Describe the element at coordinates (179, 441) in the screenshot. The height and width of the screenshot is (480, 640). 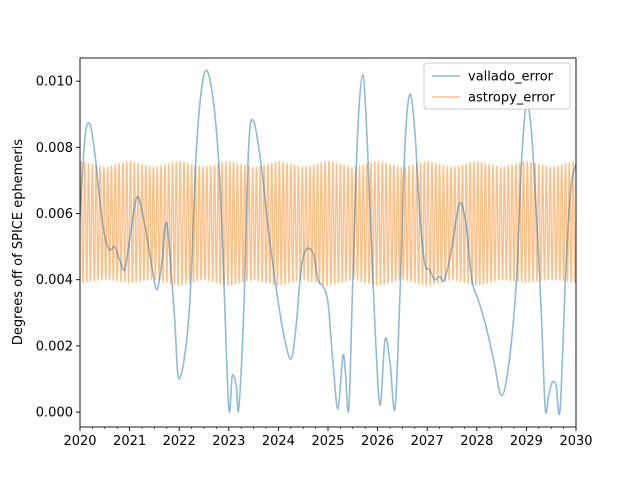
I see `x-tick-label: 2022` at that location.